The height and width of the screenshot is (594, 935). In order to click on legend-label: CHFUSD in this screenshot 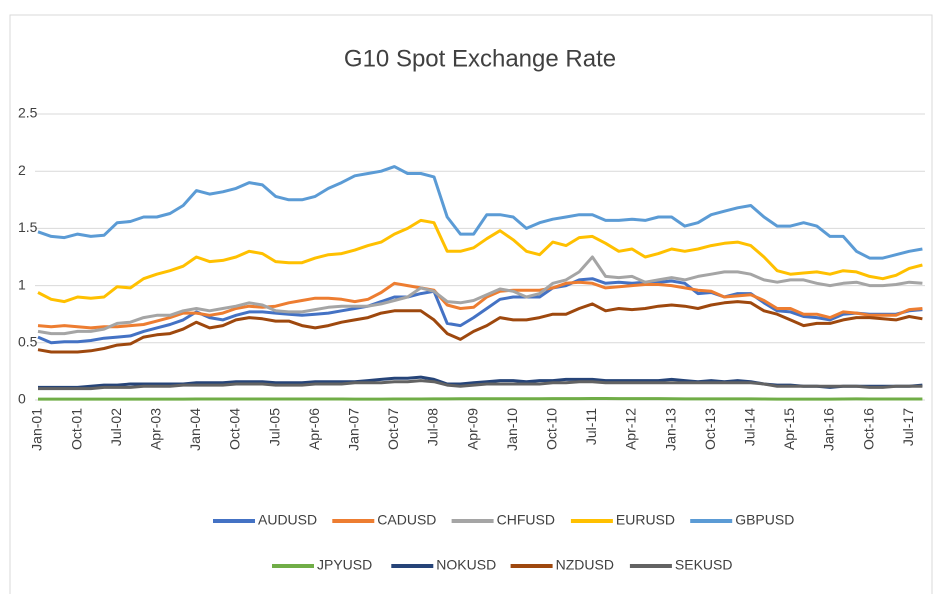, I will do `click(526, 520)`.